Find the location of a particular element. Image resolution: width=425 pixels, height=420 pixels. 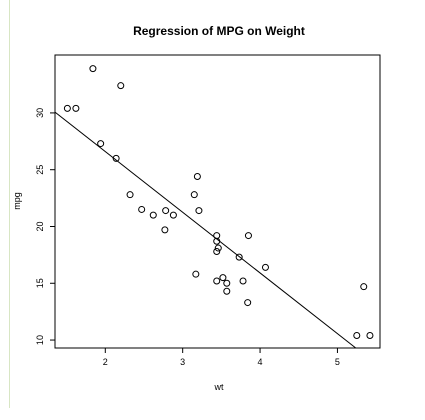

y-tick-label: 15 is located at coordinates (40, 283).